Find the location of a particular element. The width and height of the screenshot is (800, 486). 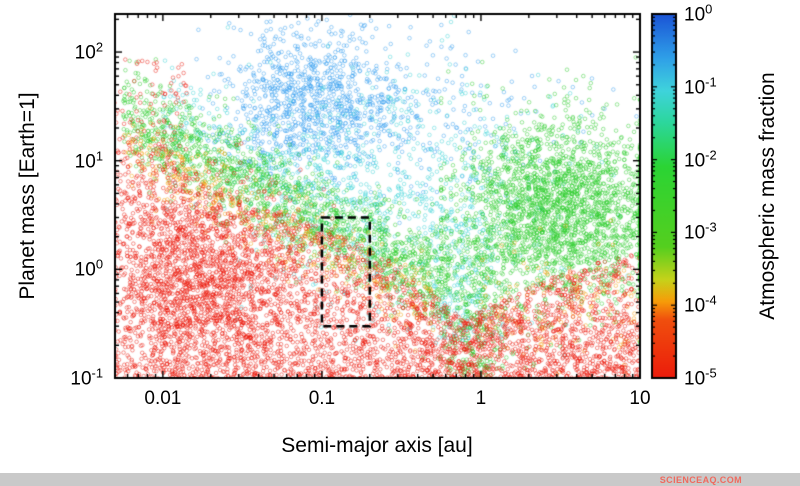

y-tick-label: 10⁻¹ is located at coordinates (86, 377).